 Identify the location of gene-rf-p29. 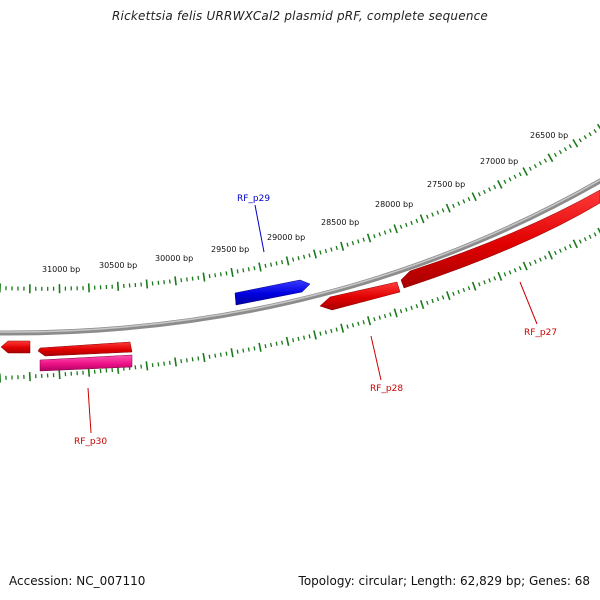
(272, 292).